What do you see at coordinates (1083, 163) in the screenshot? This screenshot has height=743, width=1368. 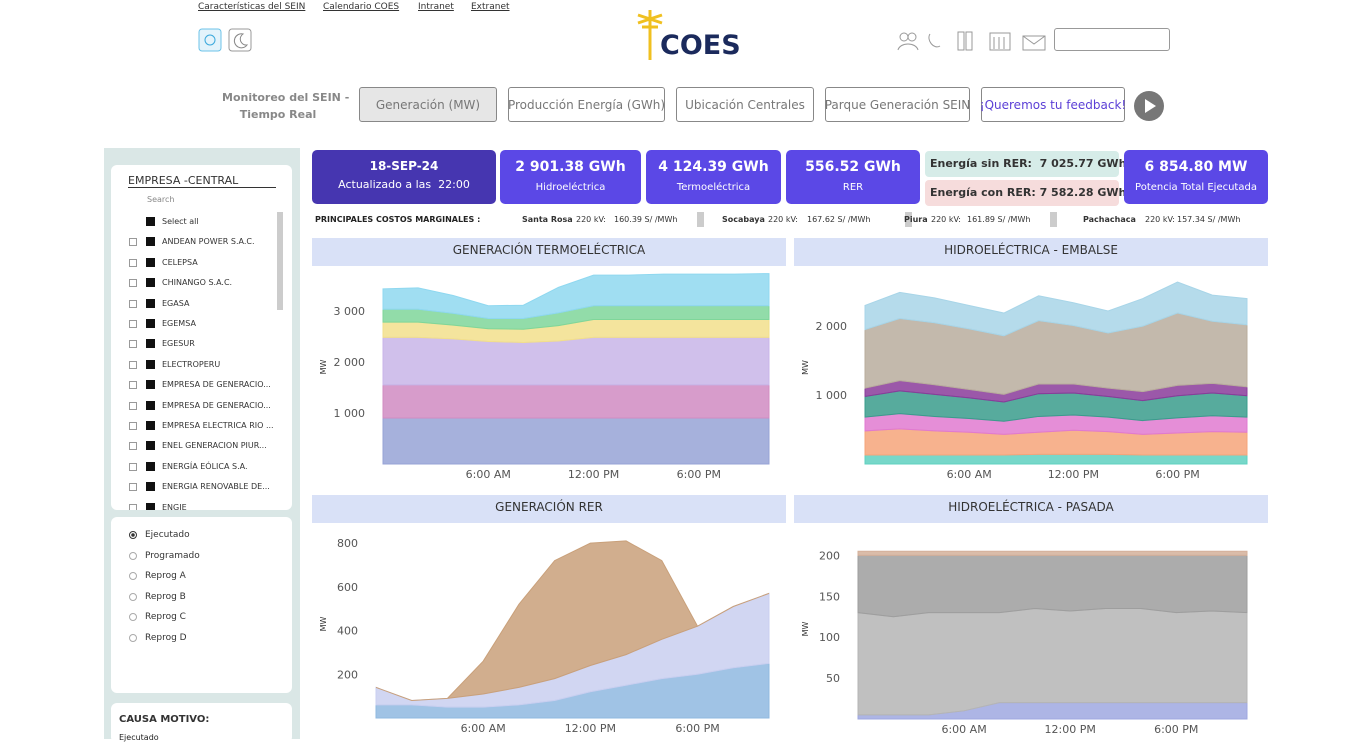 I see `energy-value: 7 025.77 GWh` at bounding box center [1083, 163].